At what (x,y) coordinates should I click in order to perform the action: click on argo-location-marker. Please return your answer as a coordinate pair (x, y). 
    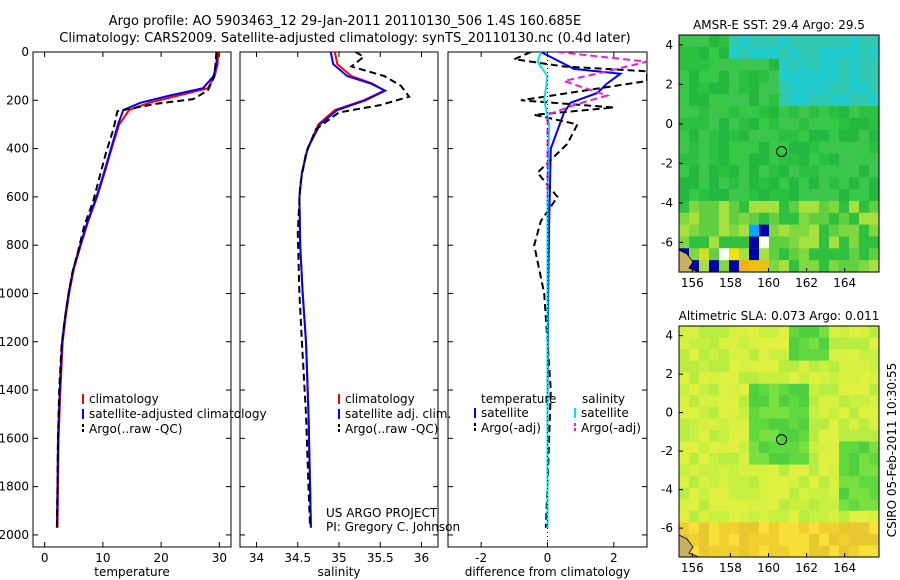
    Looking at the image, I should click on (782, 440).